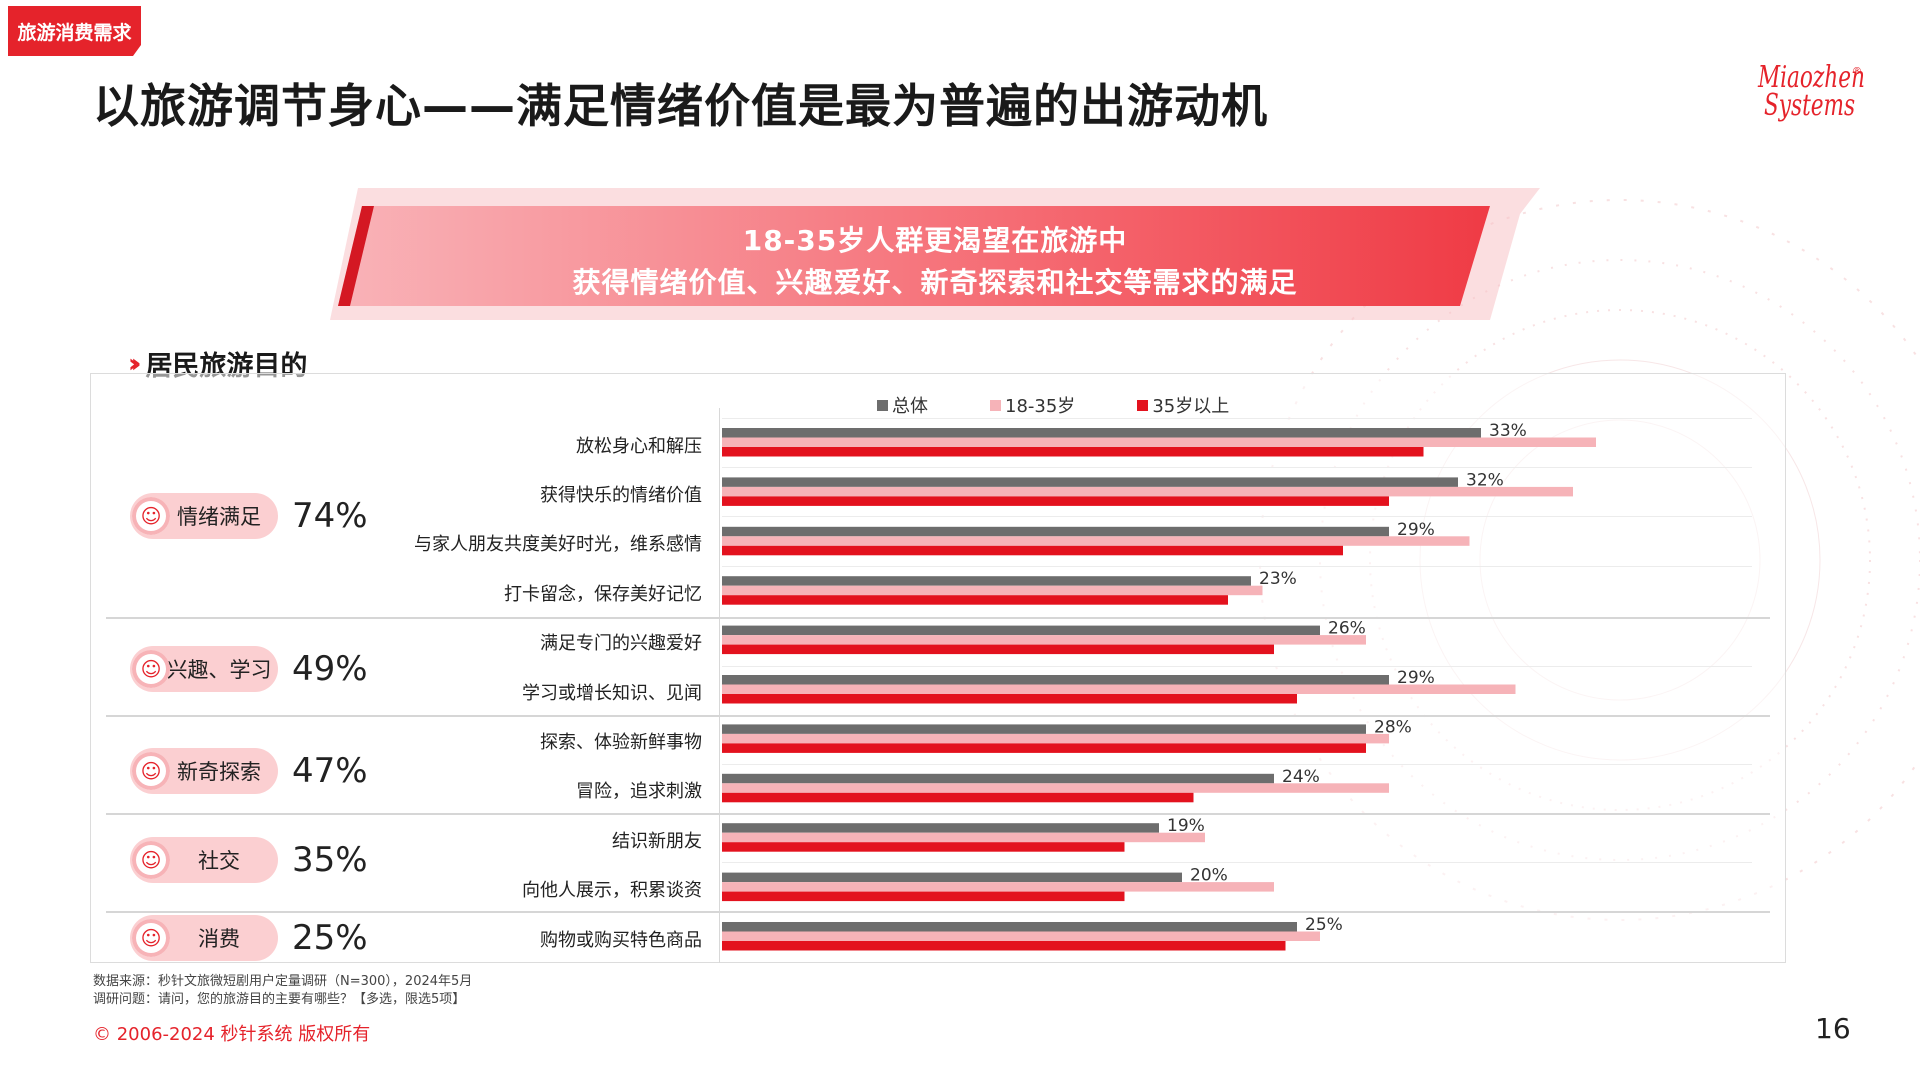  I want to click on group-percent: 47%, so click(330, 771).